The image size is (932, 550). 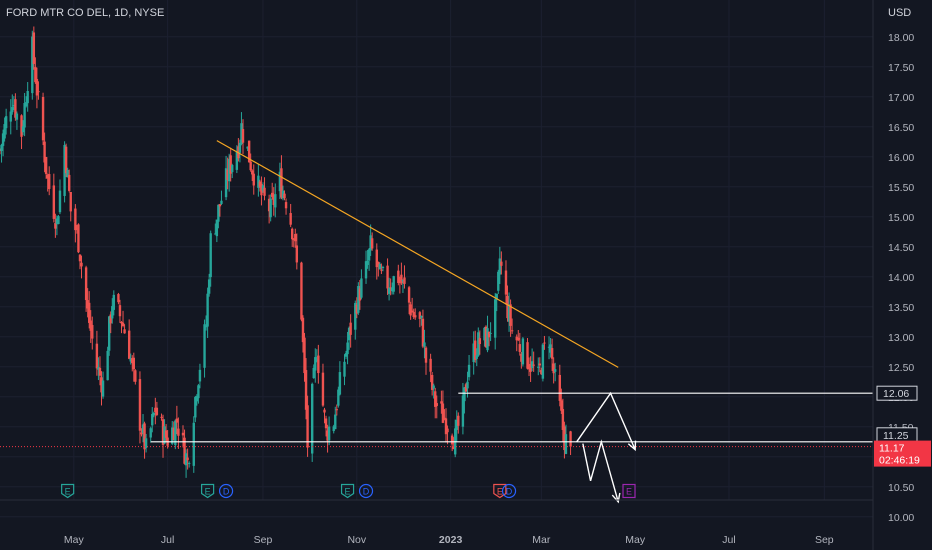 What do you see at coordinates (896, 436) in the screenshot?
I see `support-price-label: 11.25` at bounding box center [896, 436].